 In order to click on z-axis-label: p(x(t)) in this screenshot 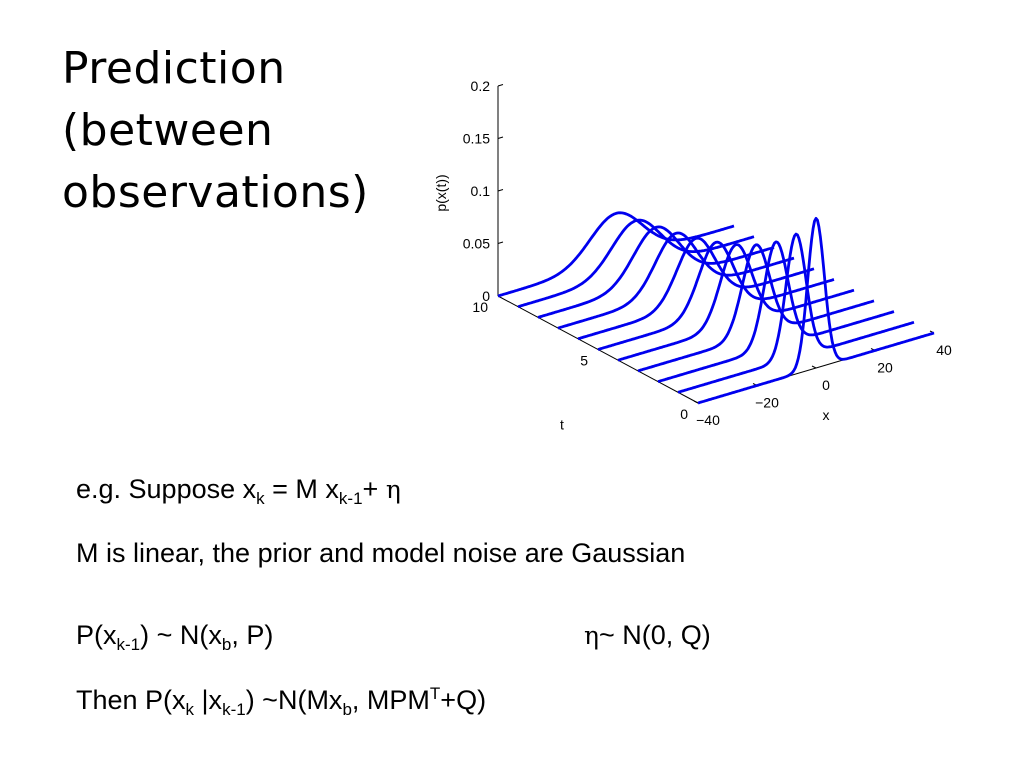, I will do `click(441, 192)`.